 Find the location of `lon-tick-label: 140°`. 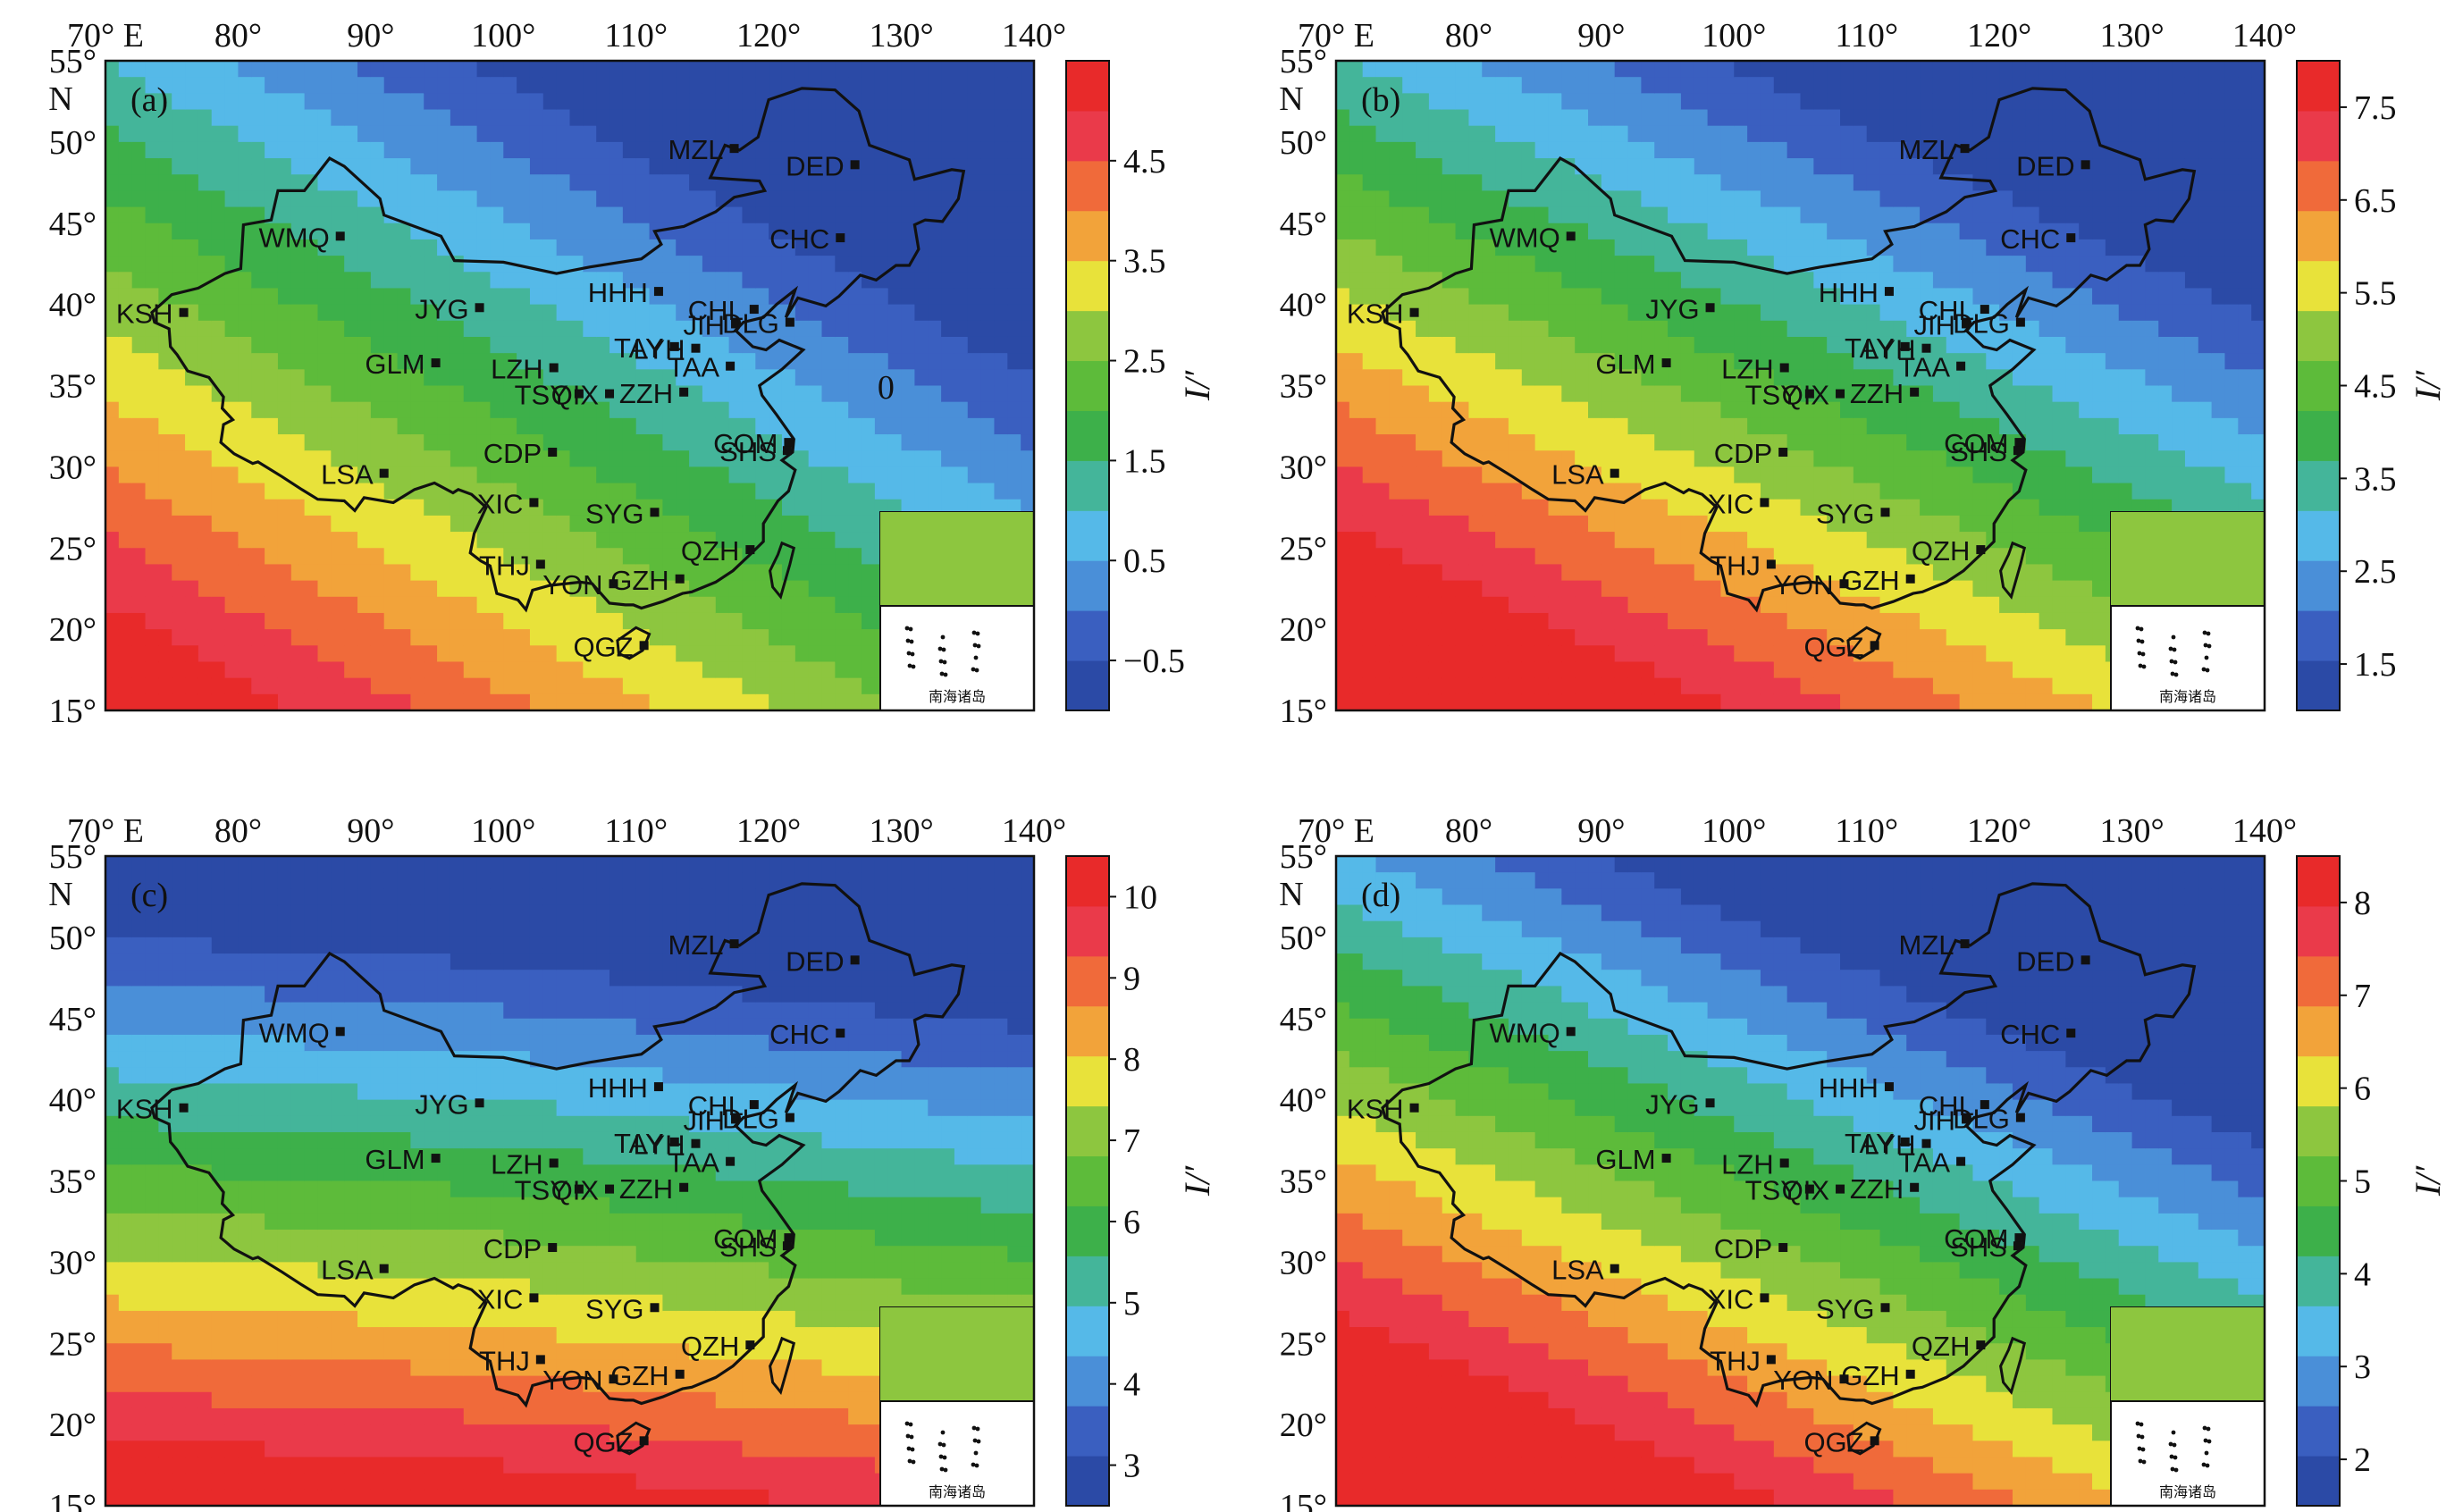

lon-tick-label: 140° is located at coordinates (1034, 36).